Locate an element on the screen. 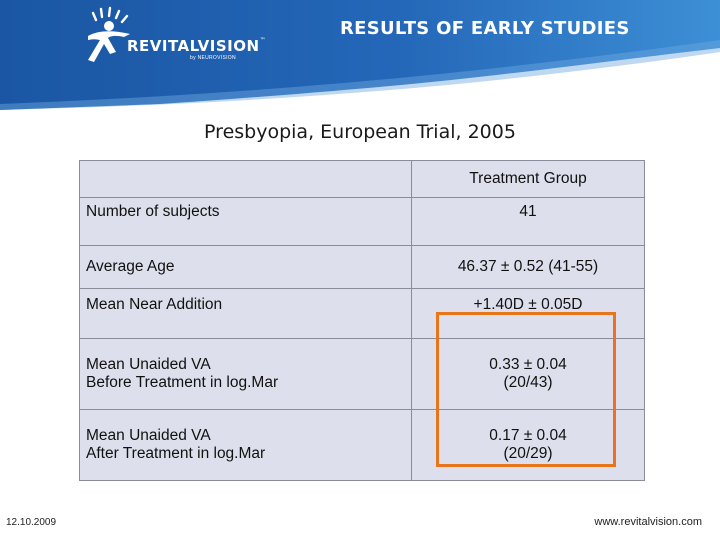 This screenshot has height=540, width=720. row-label: Number of subjects is located at coordinates (245, 221).